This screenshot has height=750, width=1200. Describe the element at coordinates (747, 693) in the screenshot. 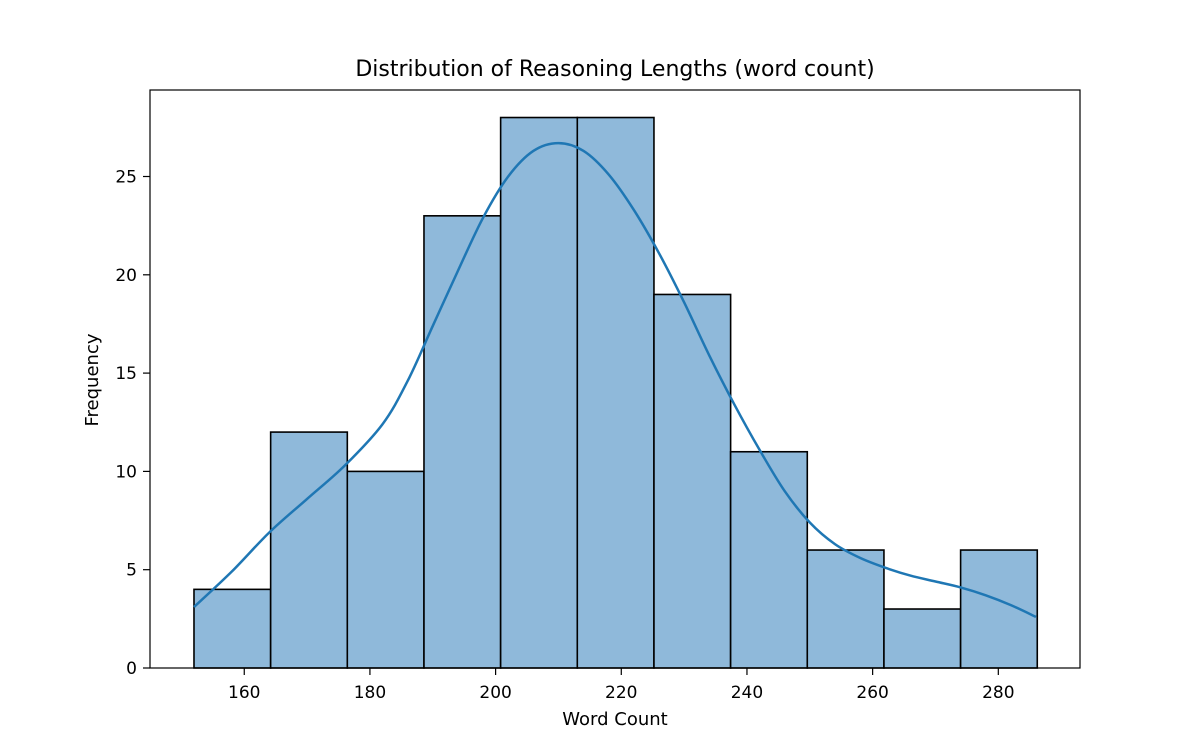

I see `x-tick-label-4: 240` at that location.